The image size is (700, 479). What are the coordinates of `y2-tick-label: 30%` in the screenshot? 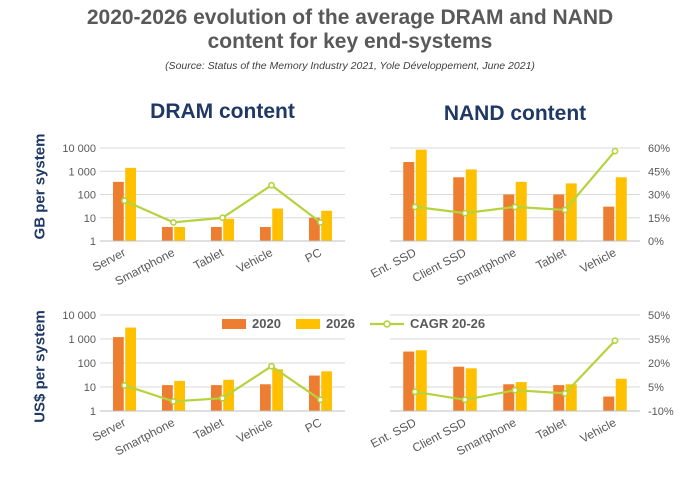 It's located at (659, 196).